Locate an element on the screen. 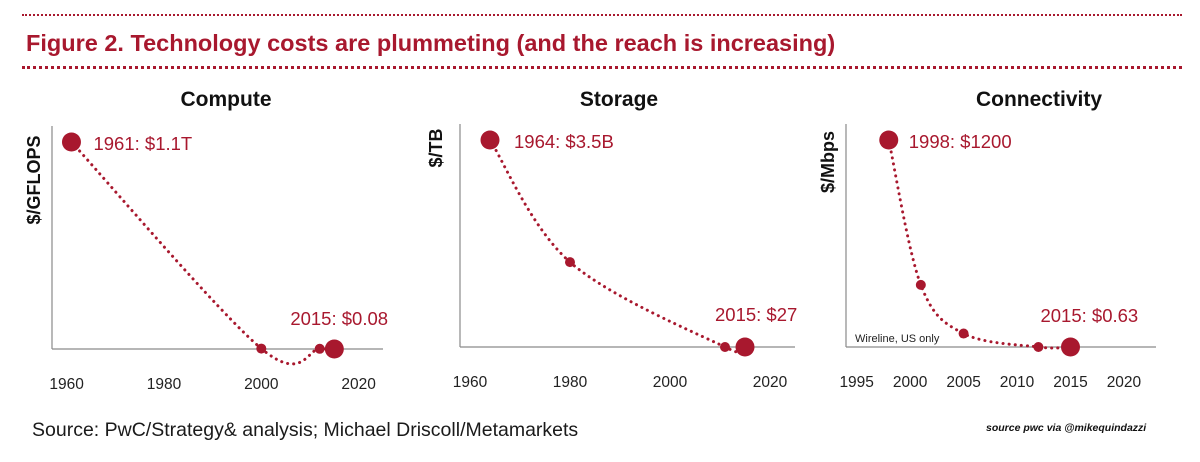  compute-data-label: 1961: $1.1T is located at coordinates (142, 143).